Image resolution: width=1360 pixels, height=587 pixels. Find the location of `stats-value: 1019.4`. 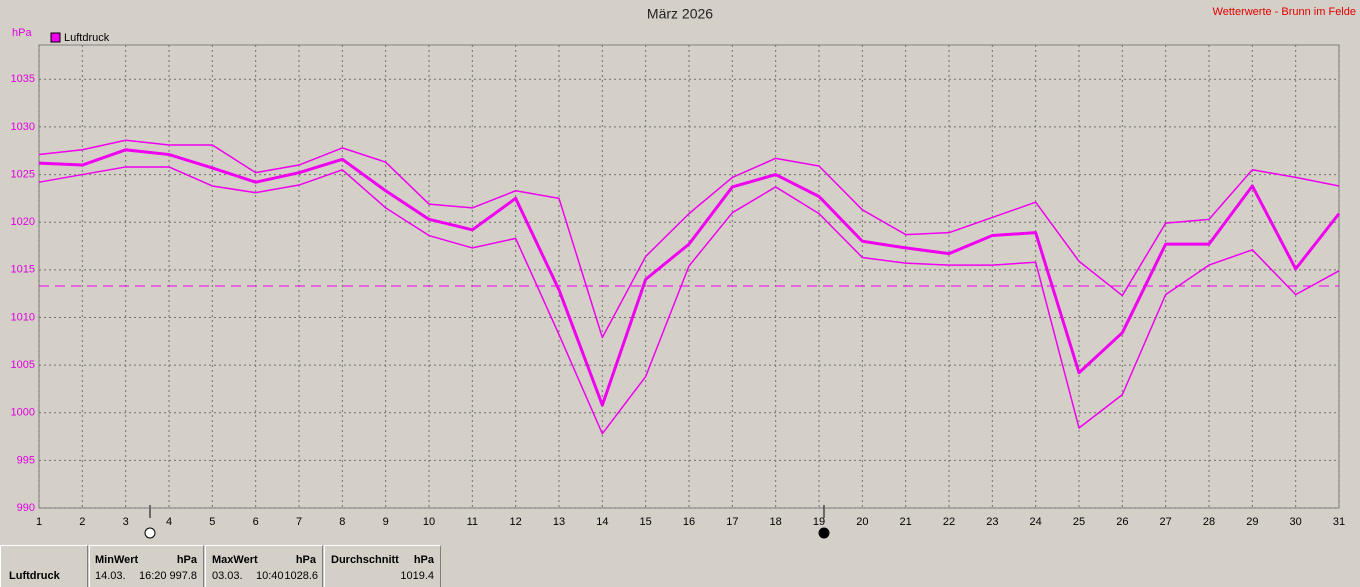

stats-value: 1019.4 is located at coordinates (417, 576).